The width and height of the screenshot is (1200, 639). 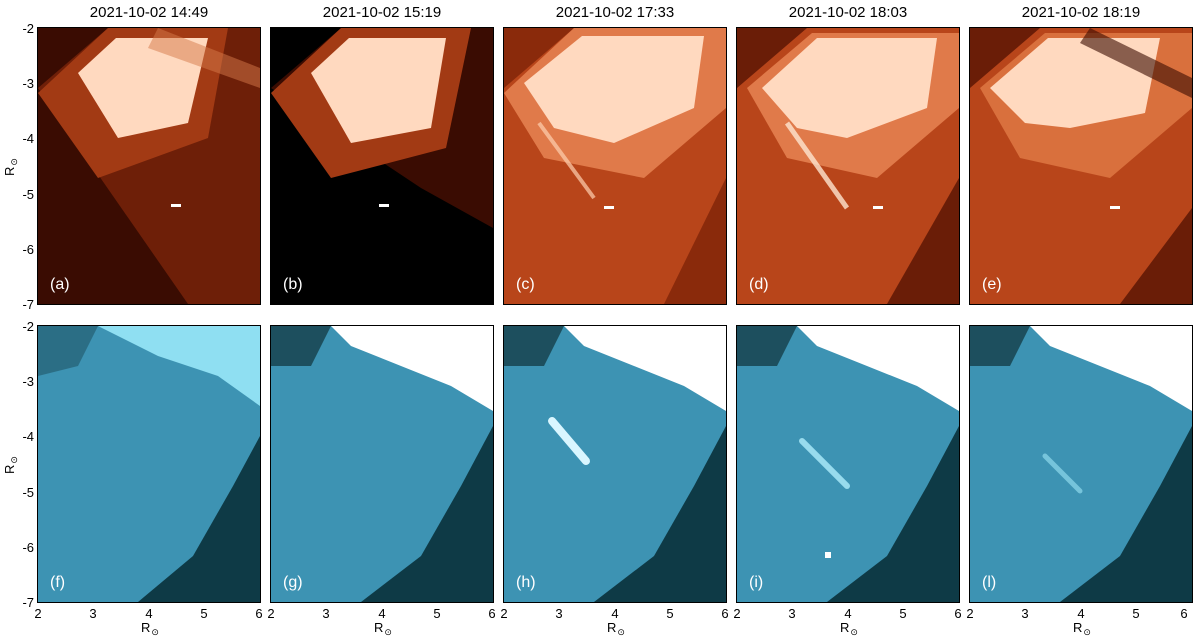 I want to click on timestamp-5: 2021-10-02 18:19, so click(x=1081, y=12).